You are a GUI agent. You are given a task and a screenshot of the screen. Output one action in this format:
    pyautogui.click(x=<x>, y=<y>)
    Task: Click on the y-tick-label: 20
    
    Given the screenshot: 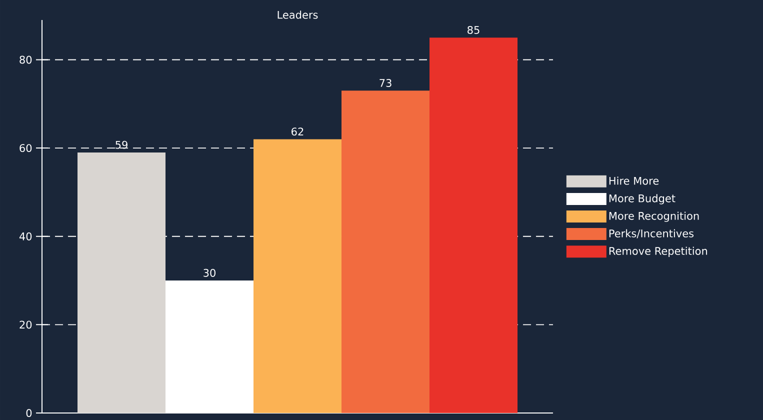 What is the action you would take?
    pyautogui.click(x=26, y=324)
    